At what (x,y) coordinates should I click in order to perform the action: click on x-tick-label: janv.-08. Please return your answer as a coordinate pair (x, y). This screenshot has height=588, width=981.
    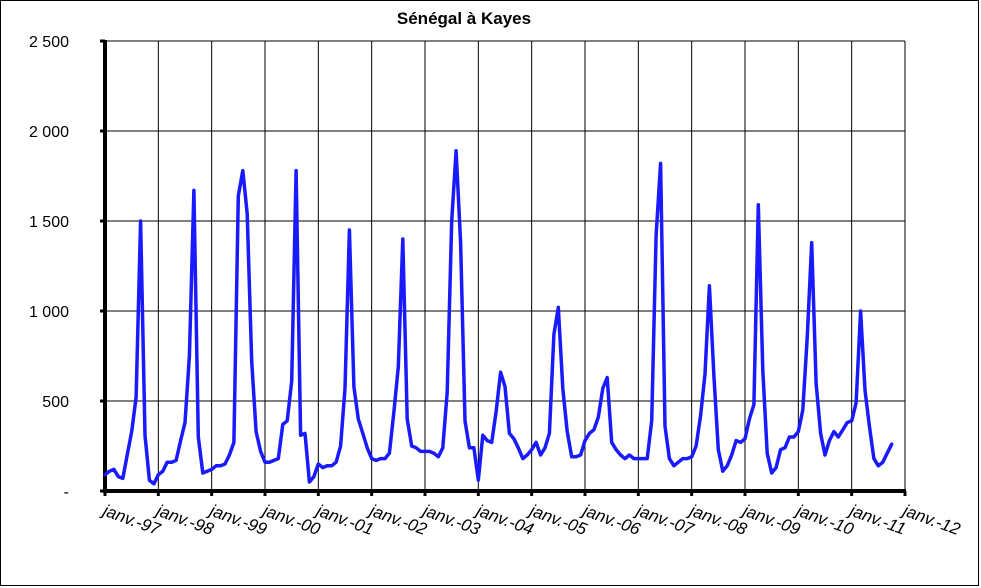
    Looking at the image, I should click on (717, 519).